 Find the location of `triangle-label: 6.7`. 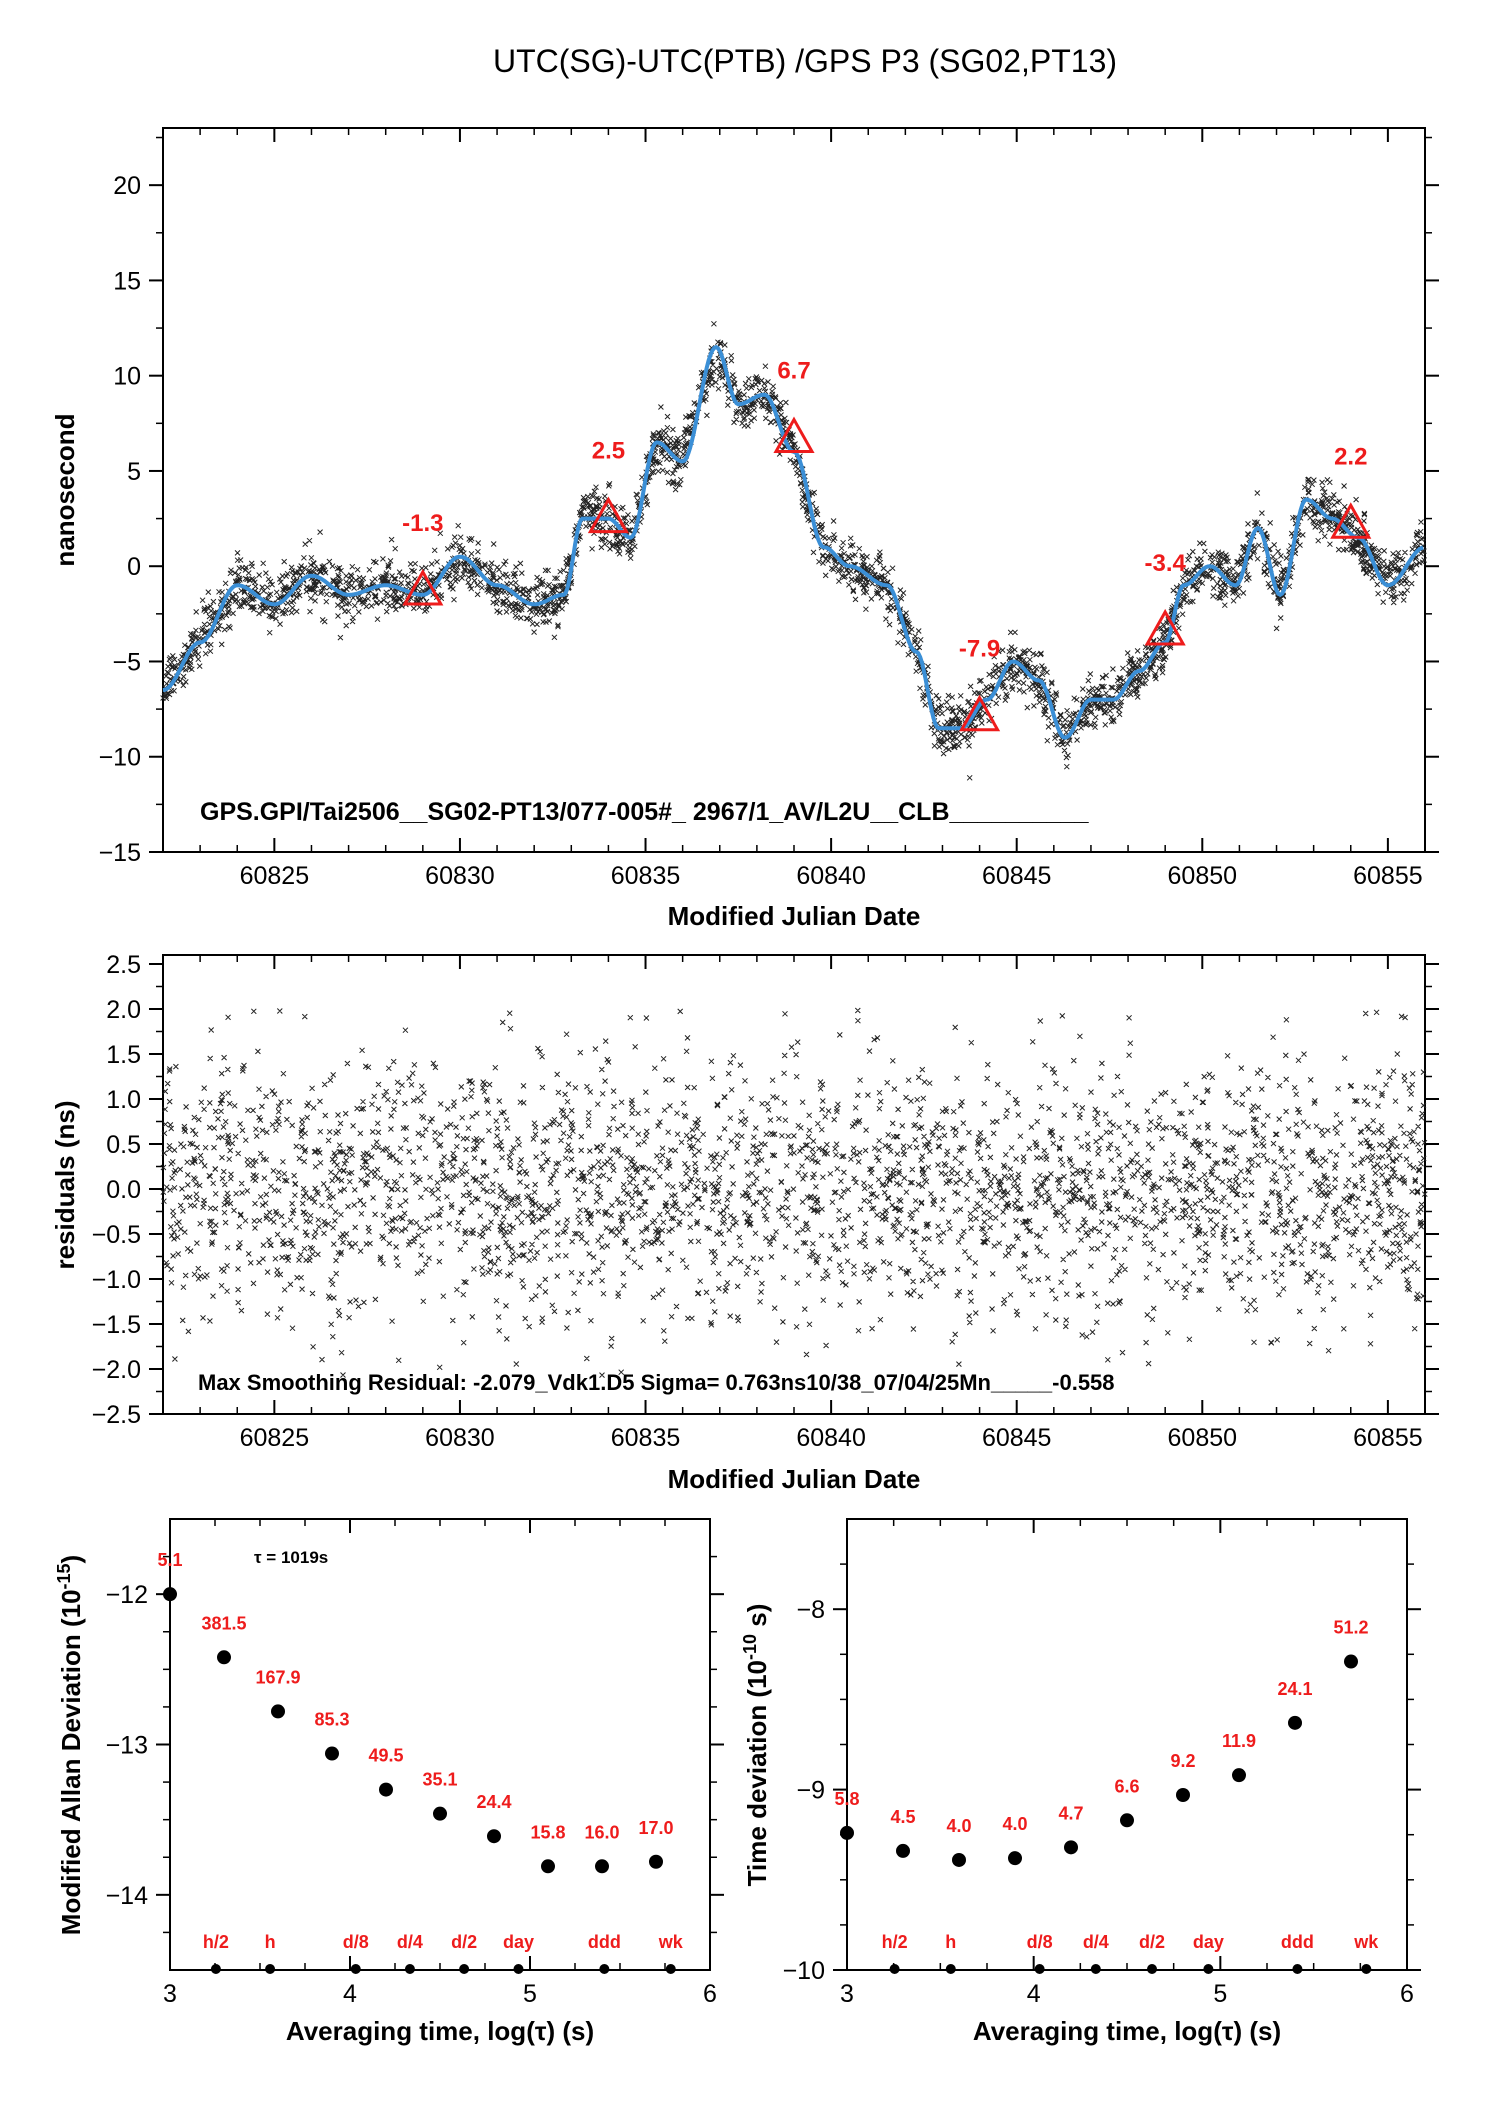

triangle-label: 6.7 is located at coordinates (793, 371).